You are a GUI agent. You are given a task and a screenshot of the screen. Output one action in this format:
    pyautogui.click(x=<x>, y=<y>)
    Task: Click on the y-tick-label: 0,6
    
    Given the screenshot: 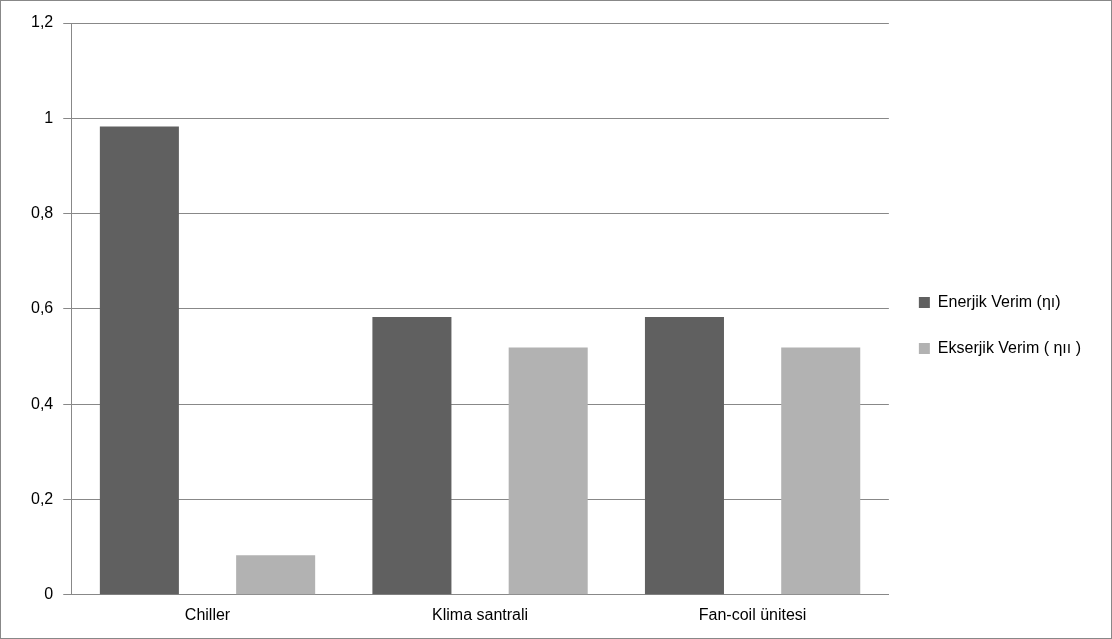 What is the action you would take?
    pyautogui.click(x=42, y=308)
    